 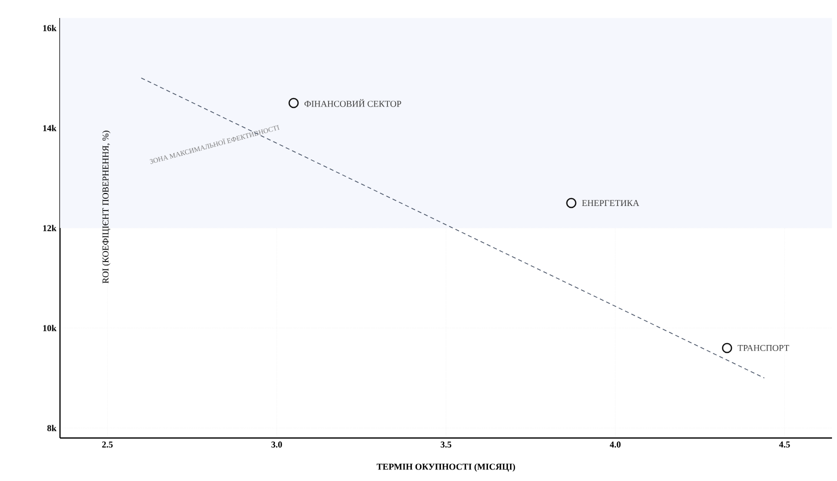 What do you see at coordinates (49, 28) in the screenshot?
I see `y-tick-label: 16k` at bounding box center [49, 28].